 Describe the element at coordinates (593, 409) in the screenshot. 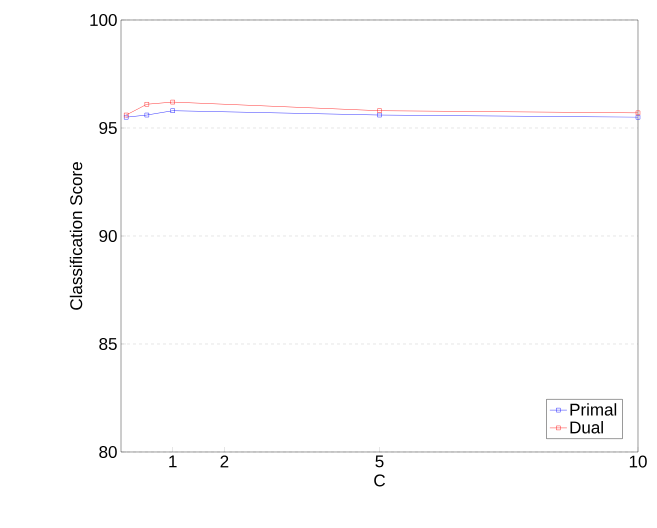

I see `legend-label: Primal` at that location.